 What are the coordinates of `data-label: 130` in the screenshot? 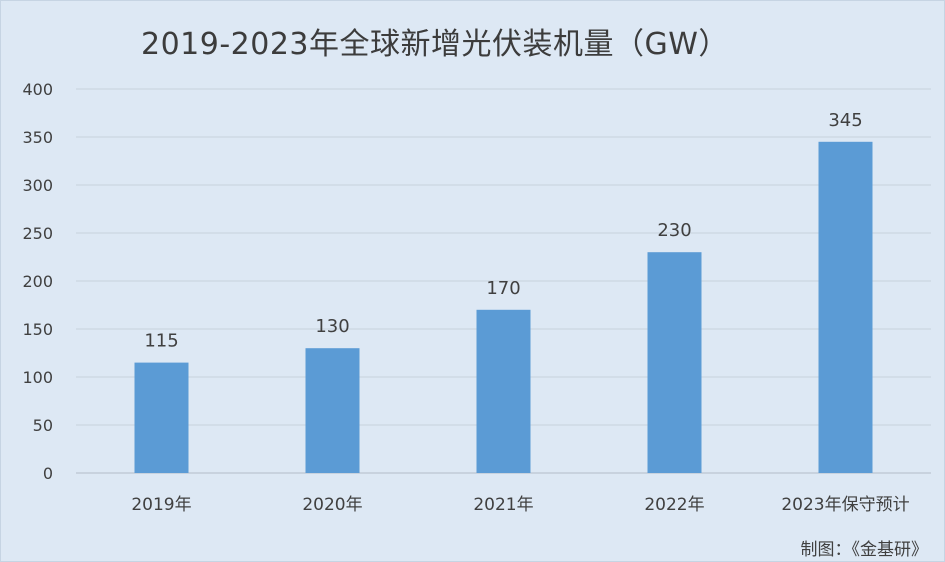 It's located at (332, 326).